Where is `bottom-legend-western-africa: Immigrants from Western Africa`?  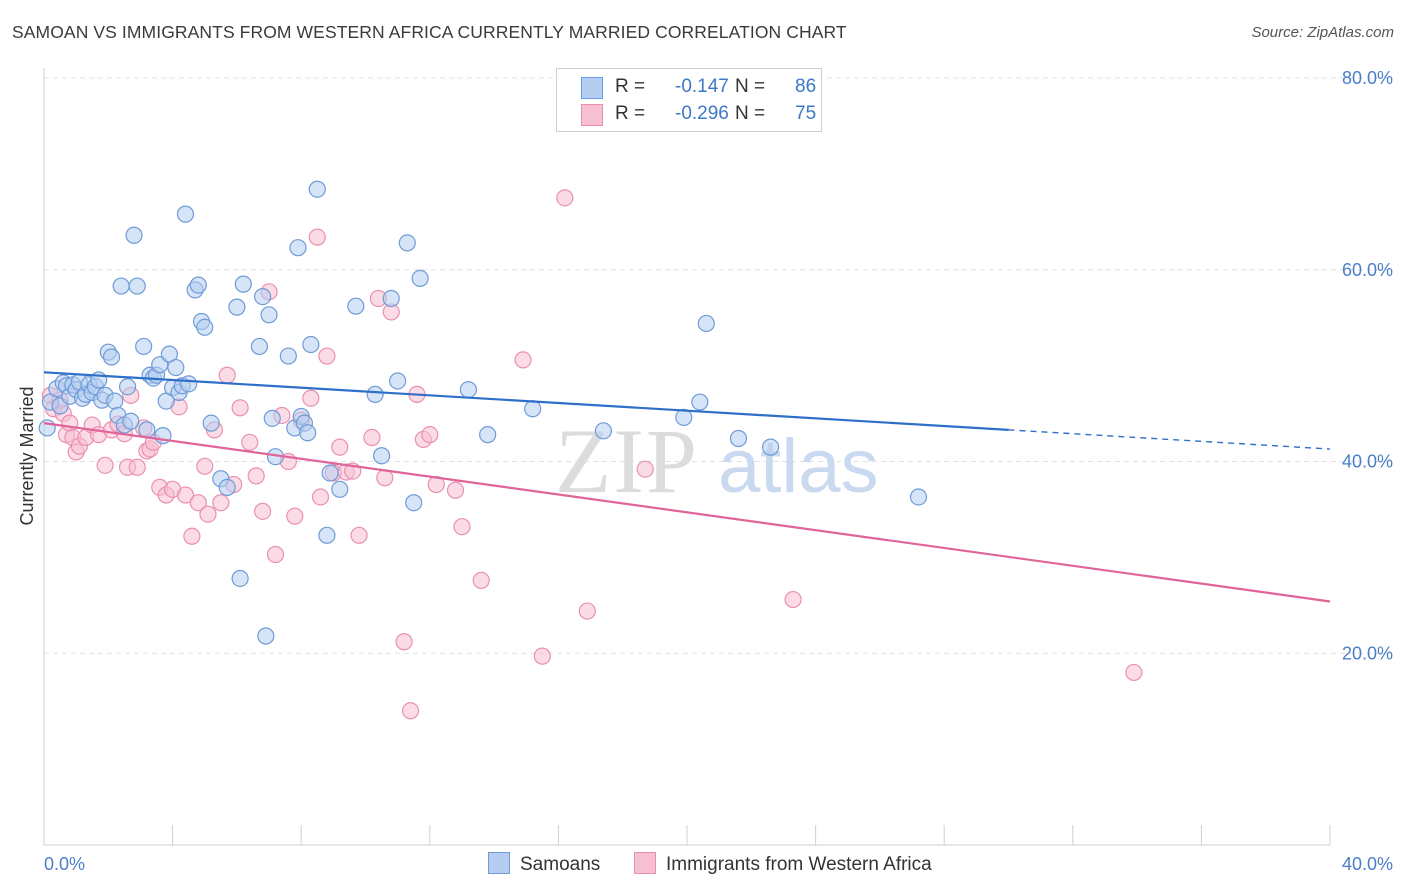
bottom-legend-western-africa: Immigrants from Western Africa is located at coordinates (783, 864).